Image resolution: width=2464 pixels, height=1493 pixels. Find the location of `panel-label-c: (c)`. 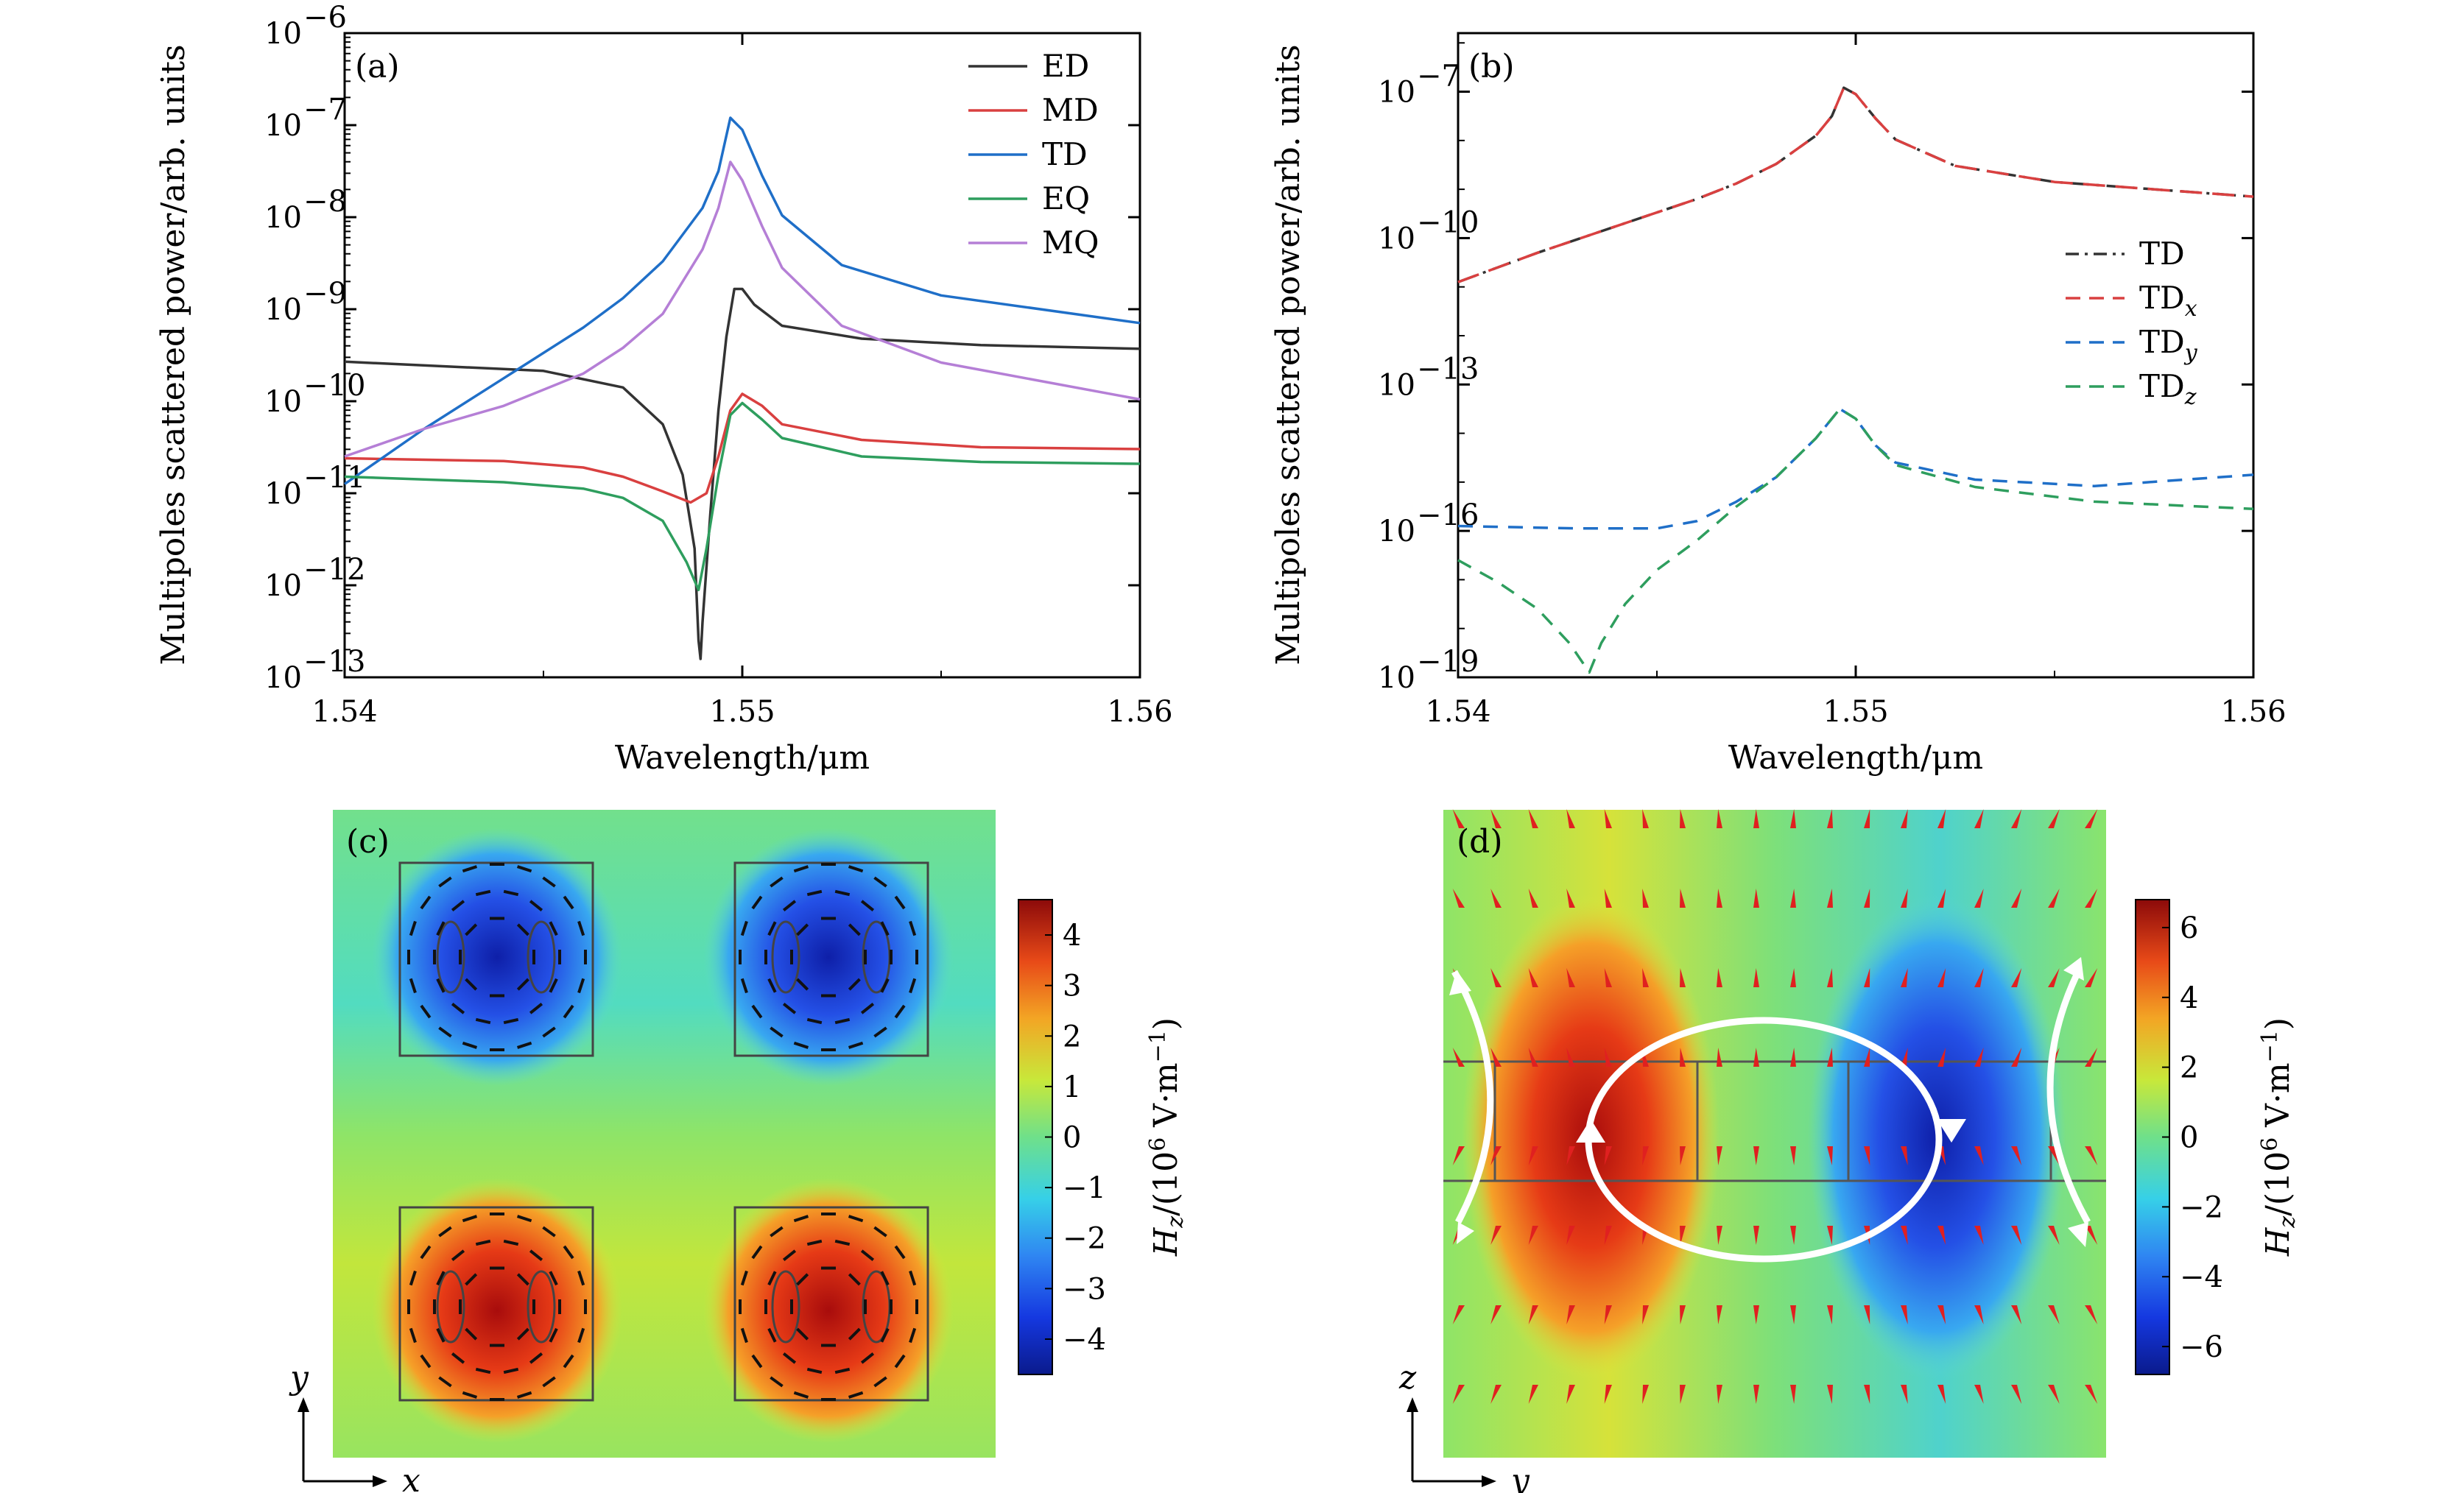

panel-label-c: (c) is located at coordinates (368, 842).